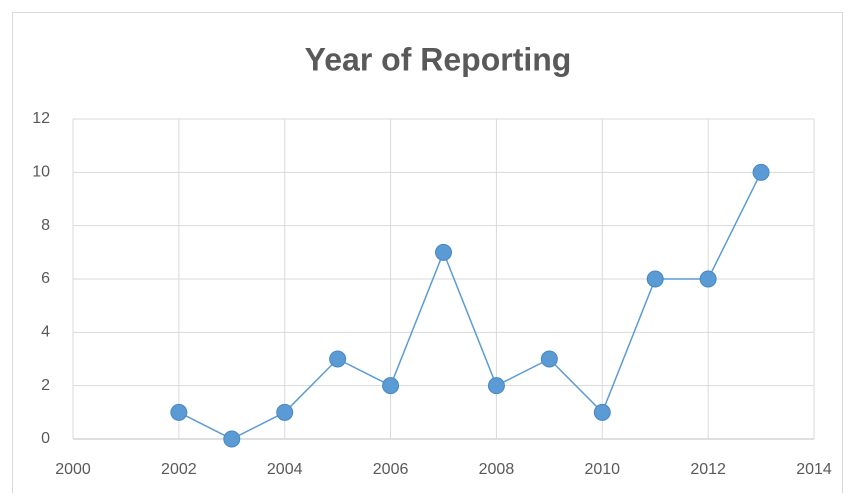 This screenshot has width=855, height=498. I want to click on y-tick-label: 12, so click(41, 118).